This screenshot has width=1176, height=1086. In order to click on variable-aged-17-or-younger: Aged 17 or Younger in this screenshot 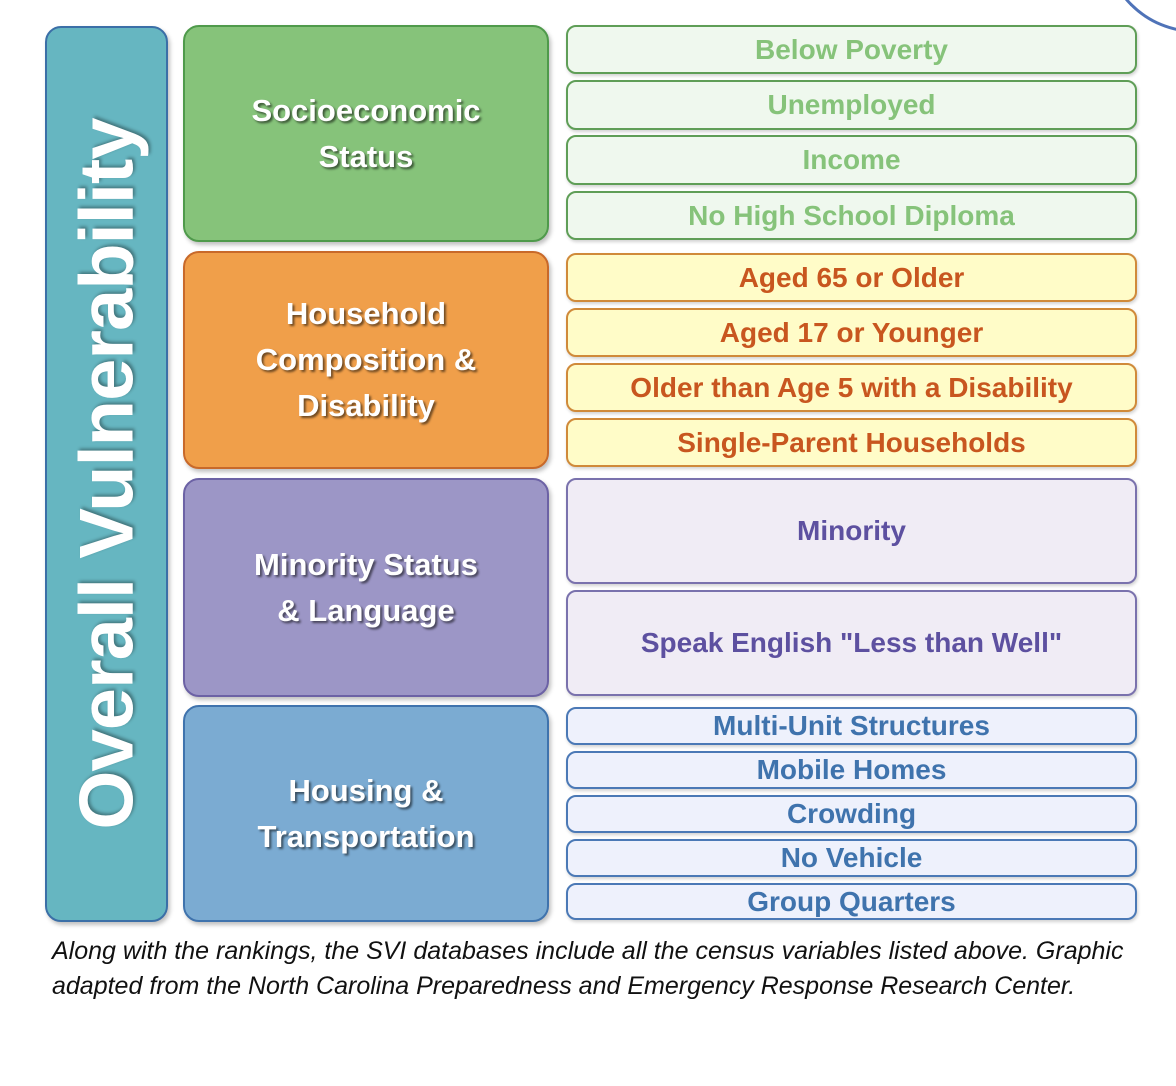, I will do `click(851, 332)`.